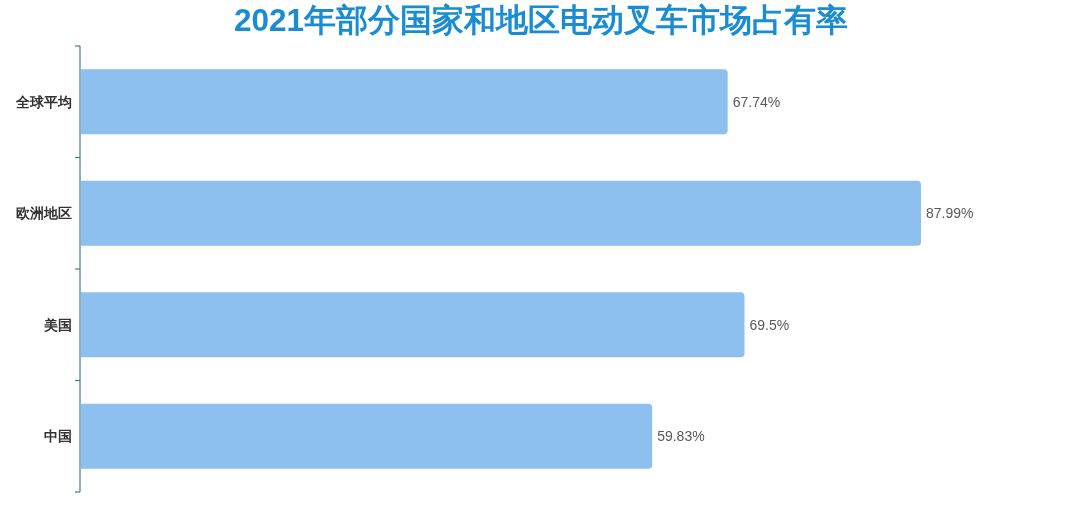 The width and height of the screenshot is (1080, 523). I want to click on y-tick-label: 欧洲地区, so click(44, 214).